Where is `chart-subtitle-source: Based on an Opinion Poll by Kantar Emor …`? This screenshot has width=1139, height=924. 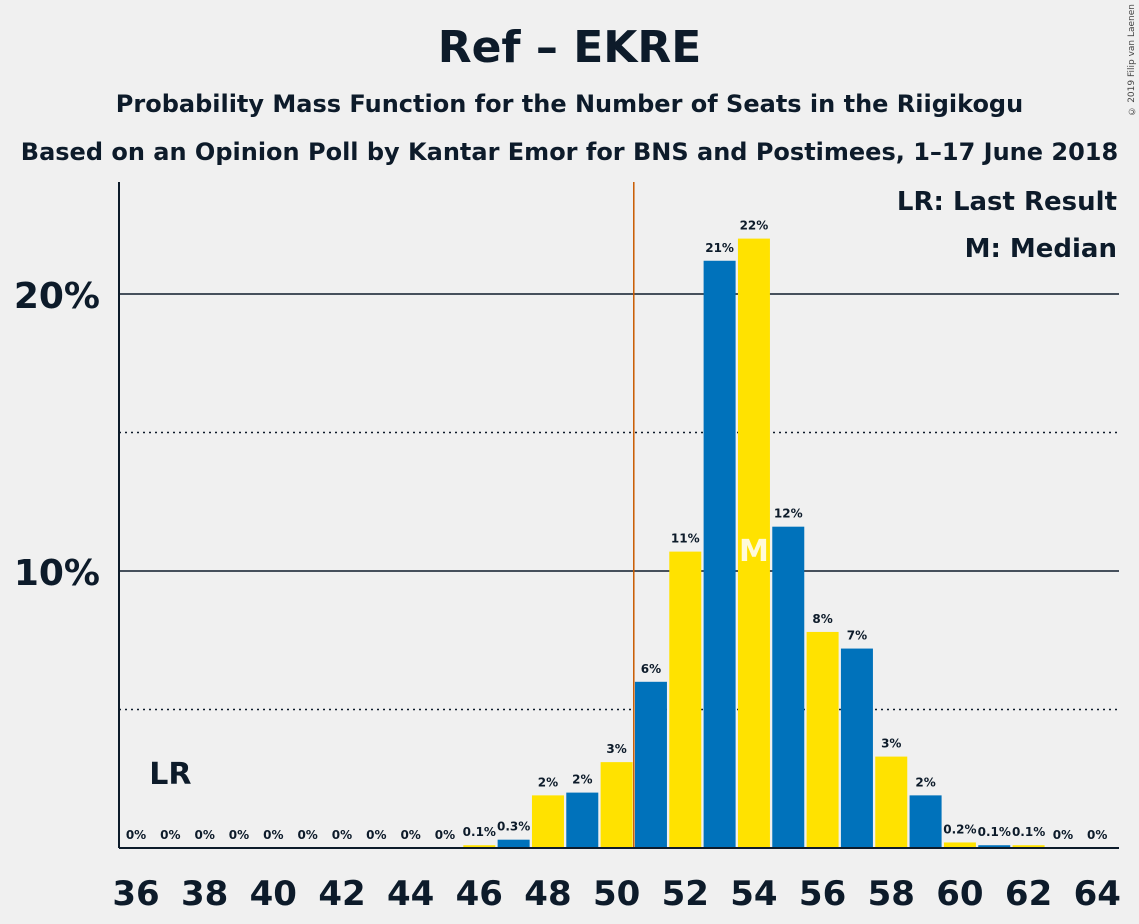
chart-subtitle-source: Based on an Opinion Poll by Kantar Emor … is located at coordinates (569, 152).